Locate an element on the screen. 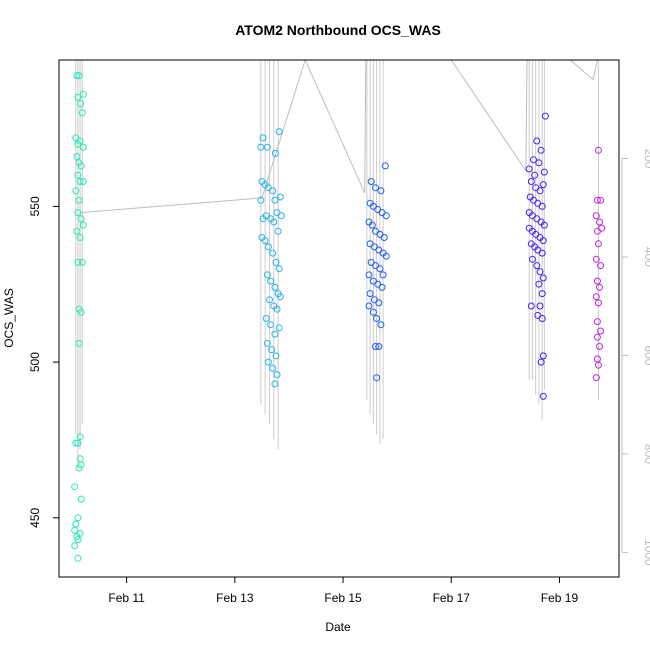  right-tick-label: 400 is located at coordinates (646, 257).